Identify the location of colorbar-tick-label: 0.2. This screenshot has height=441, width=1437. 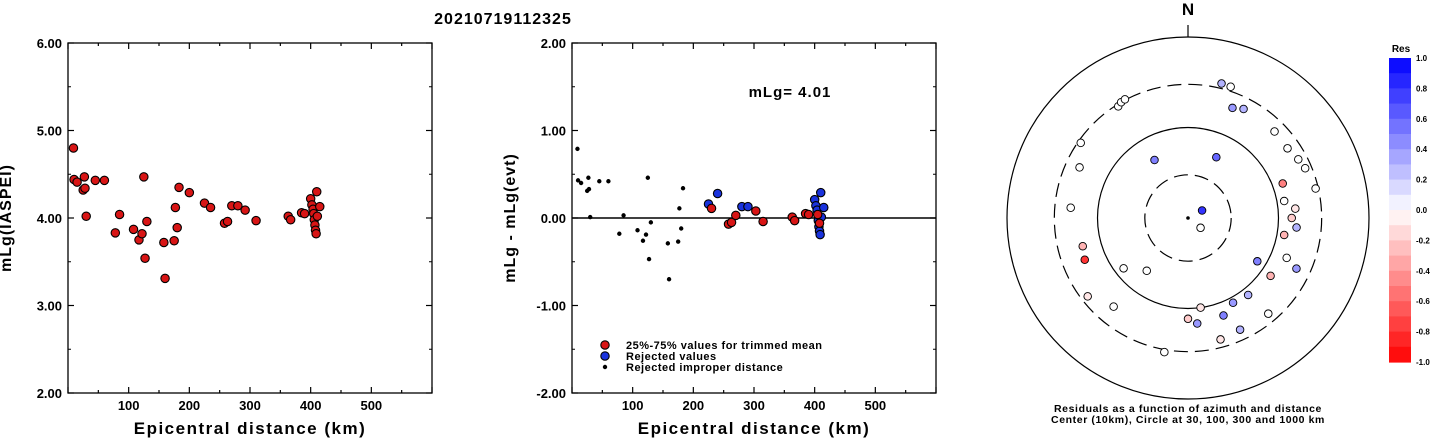
(1422, 180).